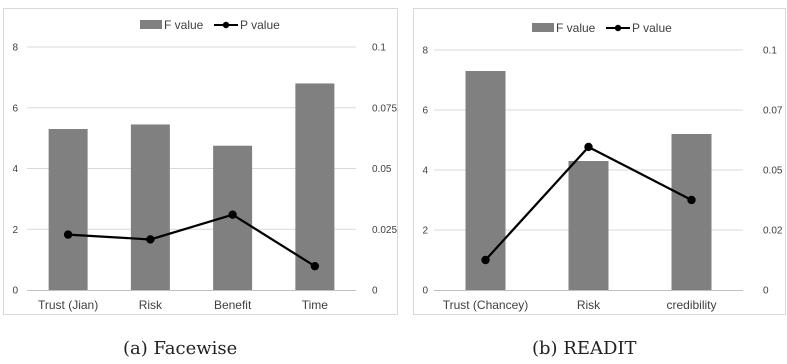 The width and height of the screenshot is (787, 364). Describe the element at coordinates (384, 230) in the screenshot. I see `y-right-tick-label: 0.025` at that location.